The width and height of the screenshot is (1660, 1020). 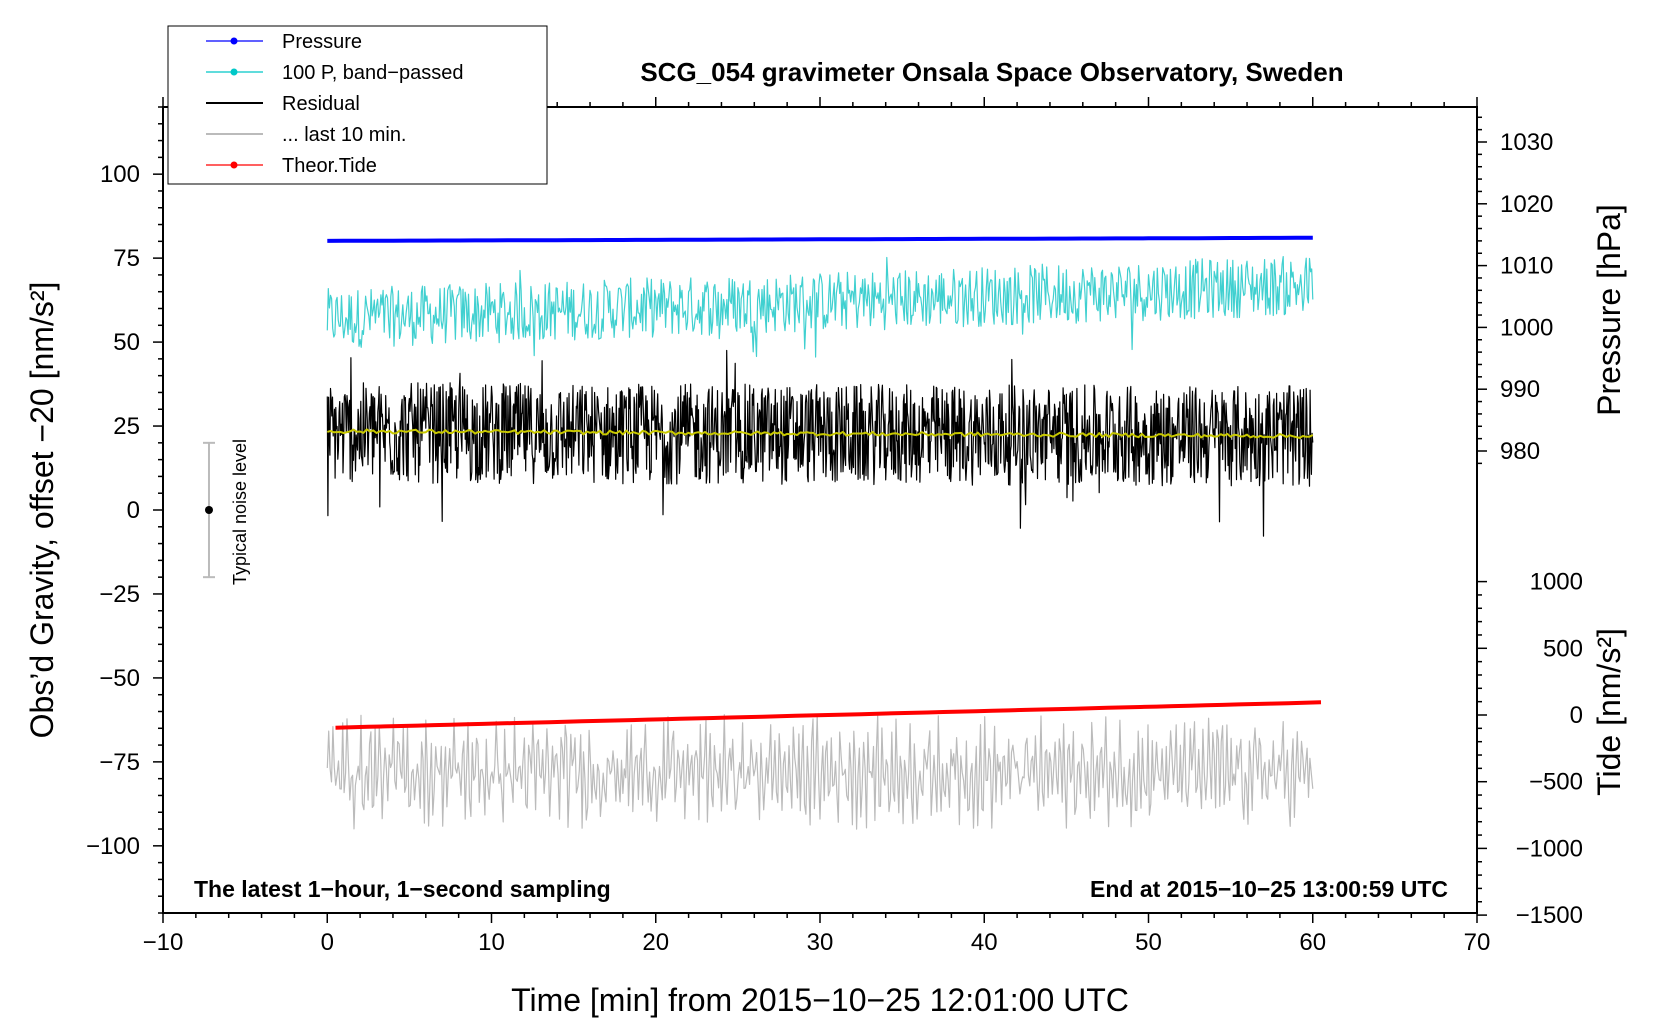 What do you see at coordinates (820, 307) in the screenshot?
I see `series-100-p-band-passed` at bounding box center [820, 307].